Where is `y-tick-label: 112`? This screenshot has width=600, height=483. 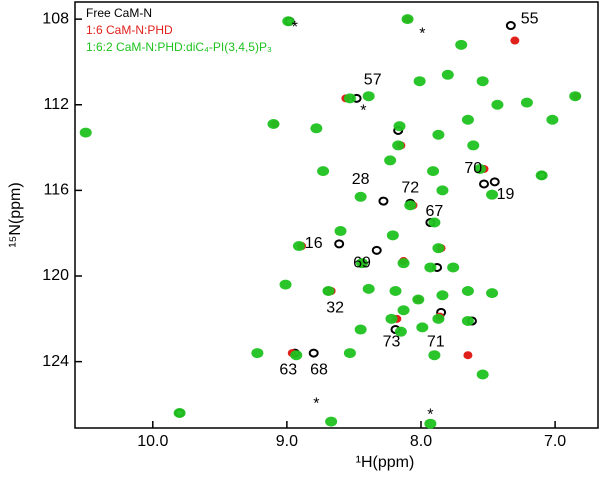 y-tick-label: 112 is located at coordinates (56, 104).